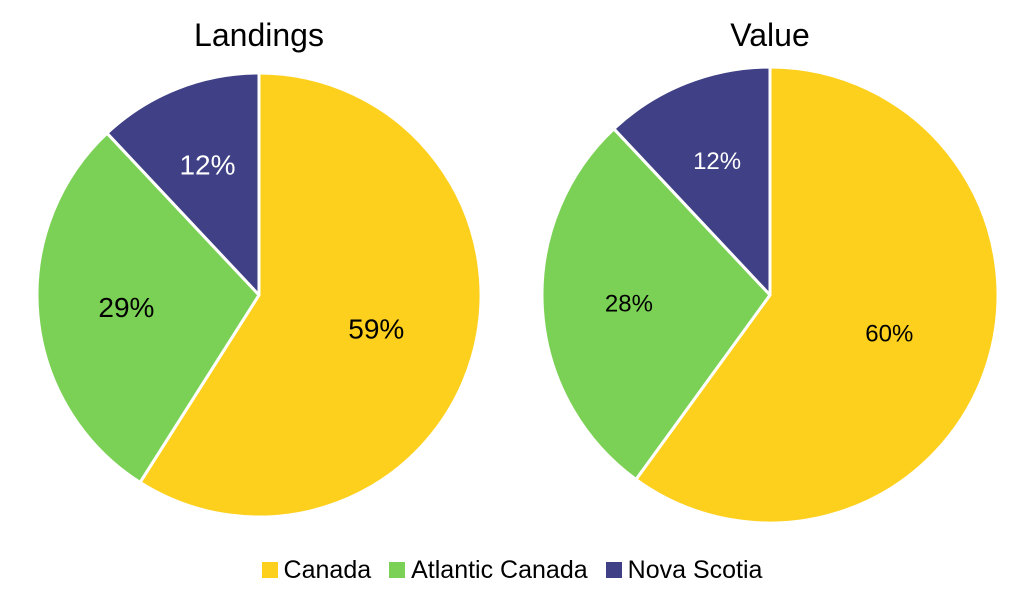  I want to click on value-slice-nova-scotia, so click(692, 181).